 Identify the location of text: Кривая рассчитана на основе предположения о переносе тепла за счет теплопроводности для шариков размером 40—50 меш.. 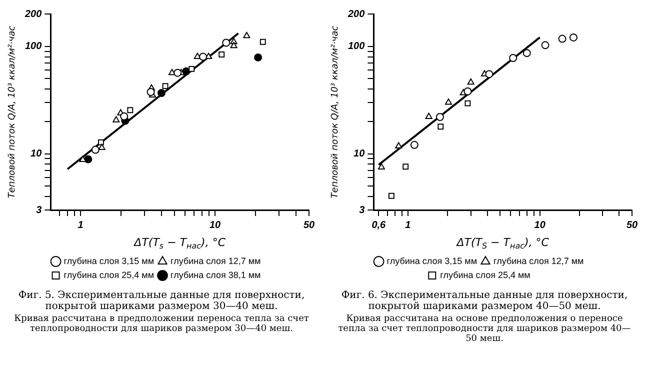
(484, 329).